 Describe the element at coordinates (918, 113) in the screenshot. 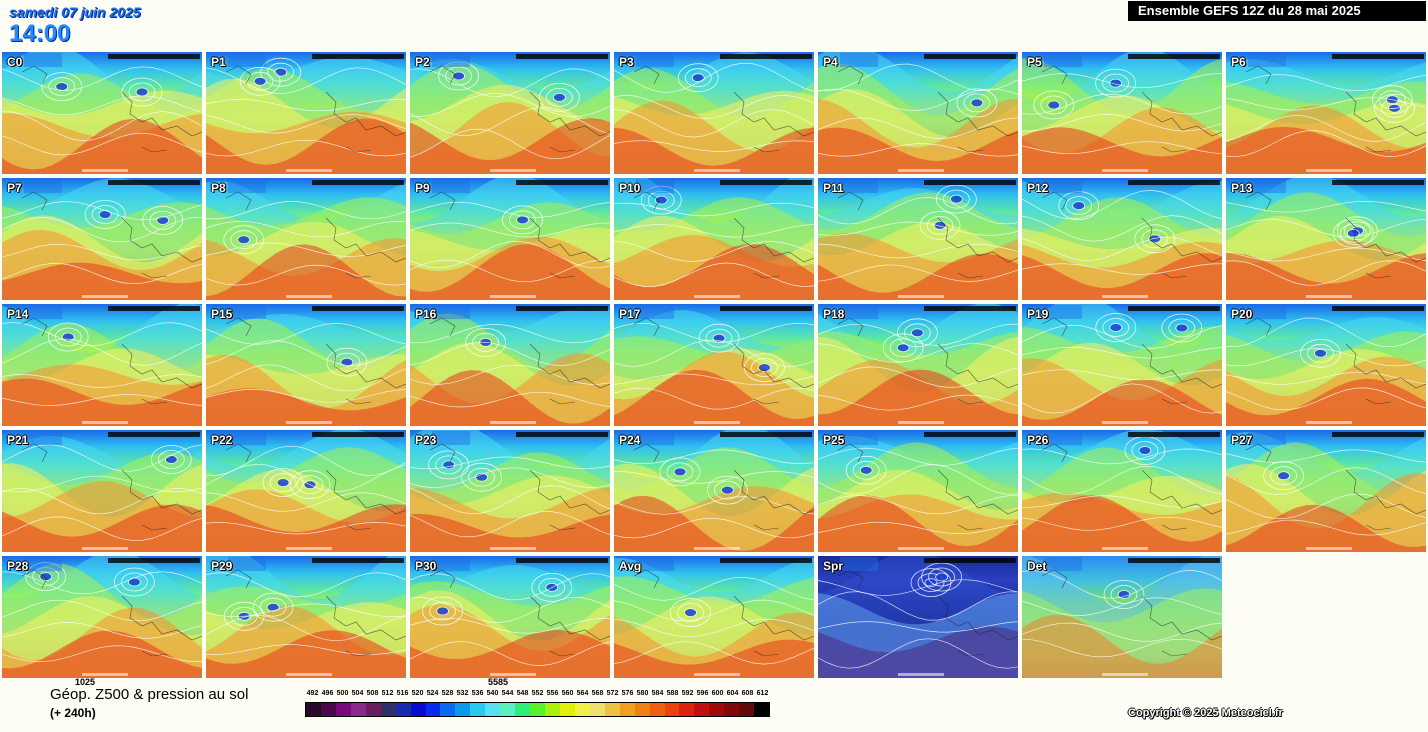

I see `ensemble-map-p4: P4` at that location.